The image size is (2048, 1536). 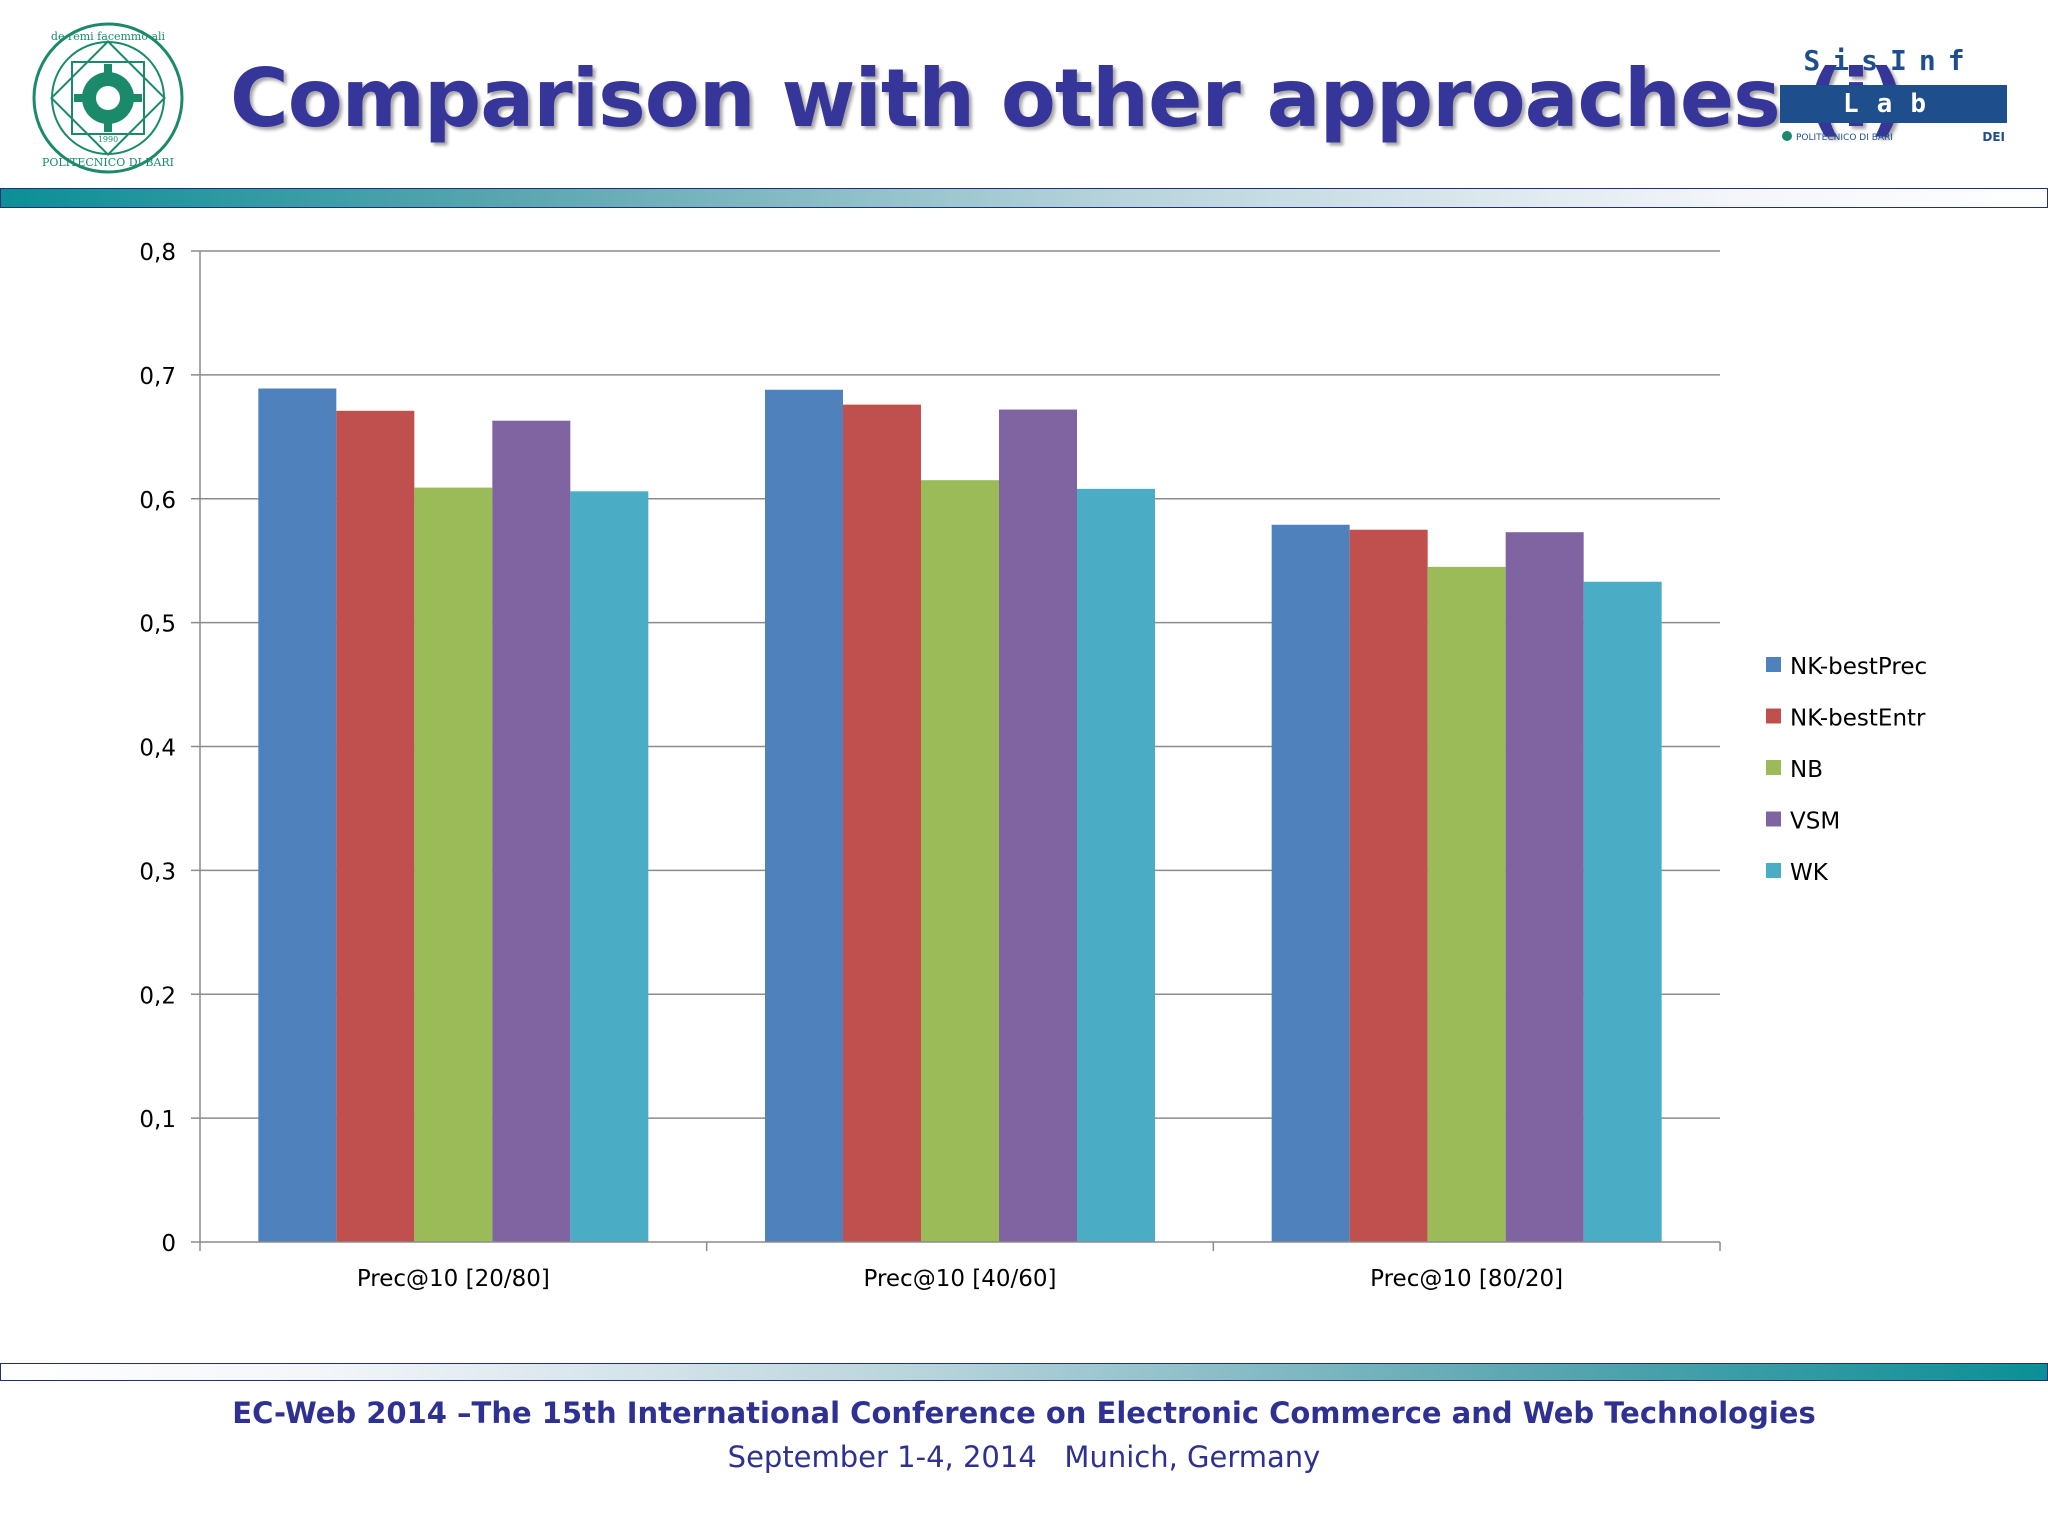 I want to click on legend-swatch-vsm, so click(x=1773, y=819).